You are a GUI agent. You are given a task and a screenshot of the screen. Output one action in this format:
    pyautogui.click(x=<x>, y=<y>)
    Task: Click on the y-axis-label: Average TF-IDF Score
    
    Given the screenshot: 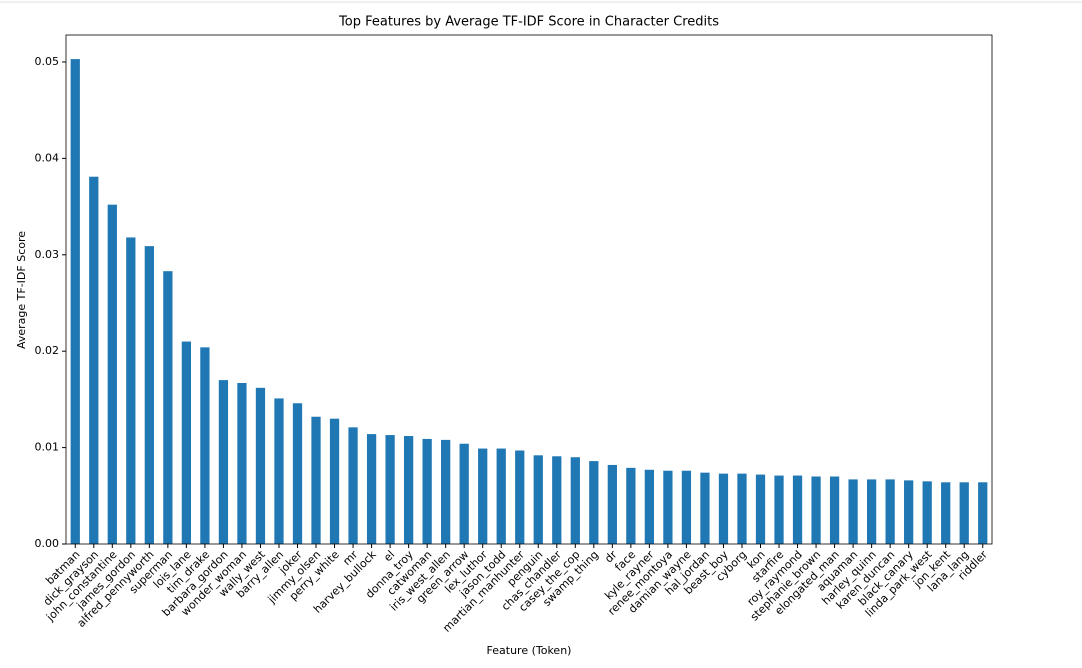 What is the action you would take?
    pyautogui.click(x=21, y=290)
    